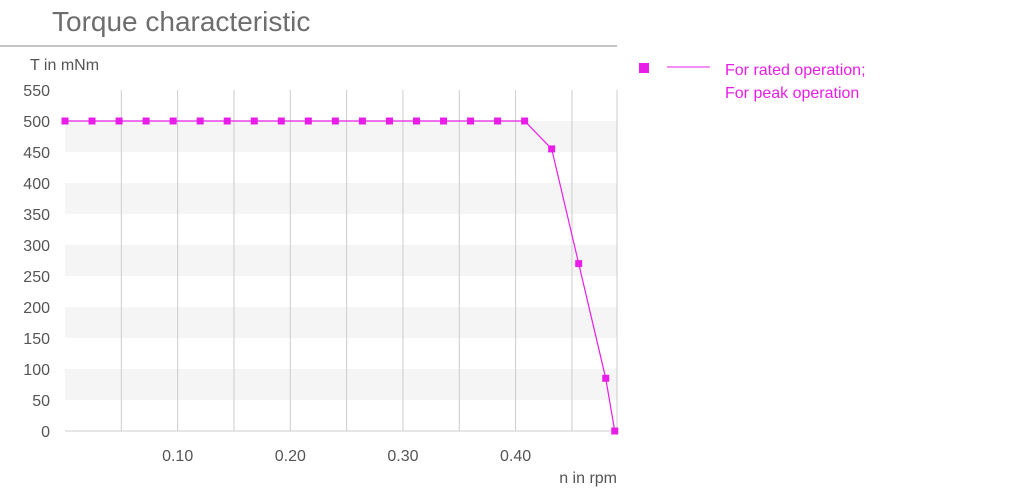 The height and width of the screenshot is (500, 1015). What do you see at coordinates (36, 184) in the screenshot?
I see `y-tick-label: 400` at bounding box center [36, 184].